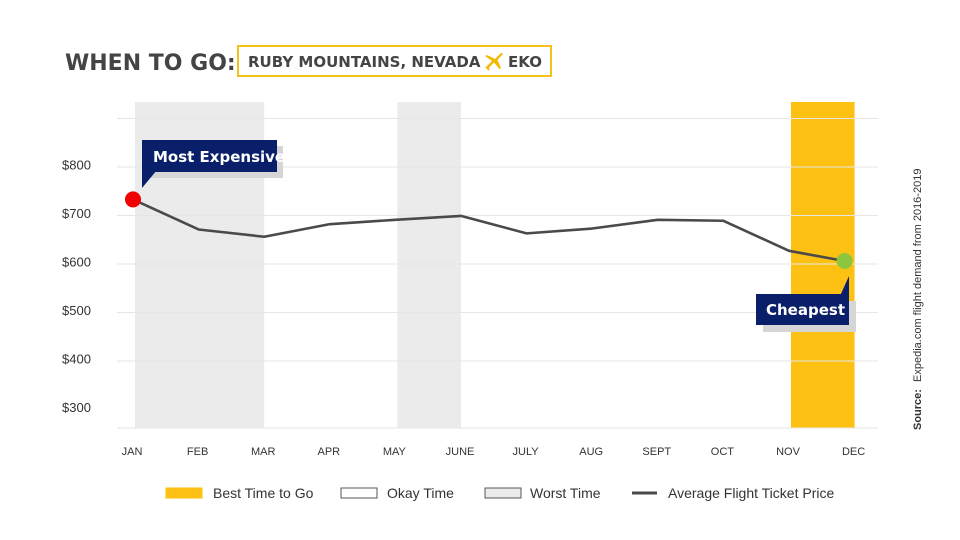 The height and width of the screenshot is (540, 960). I want to click on x-tick-label: APR, so click(328, 452).